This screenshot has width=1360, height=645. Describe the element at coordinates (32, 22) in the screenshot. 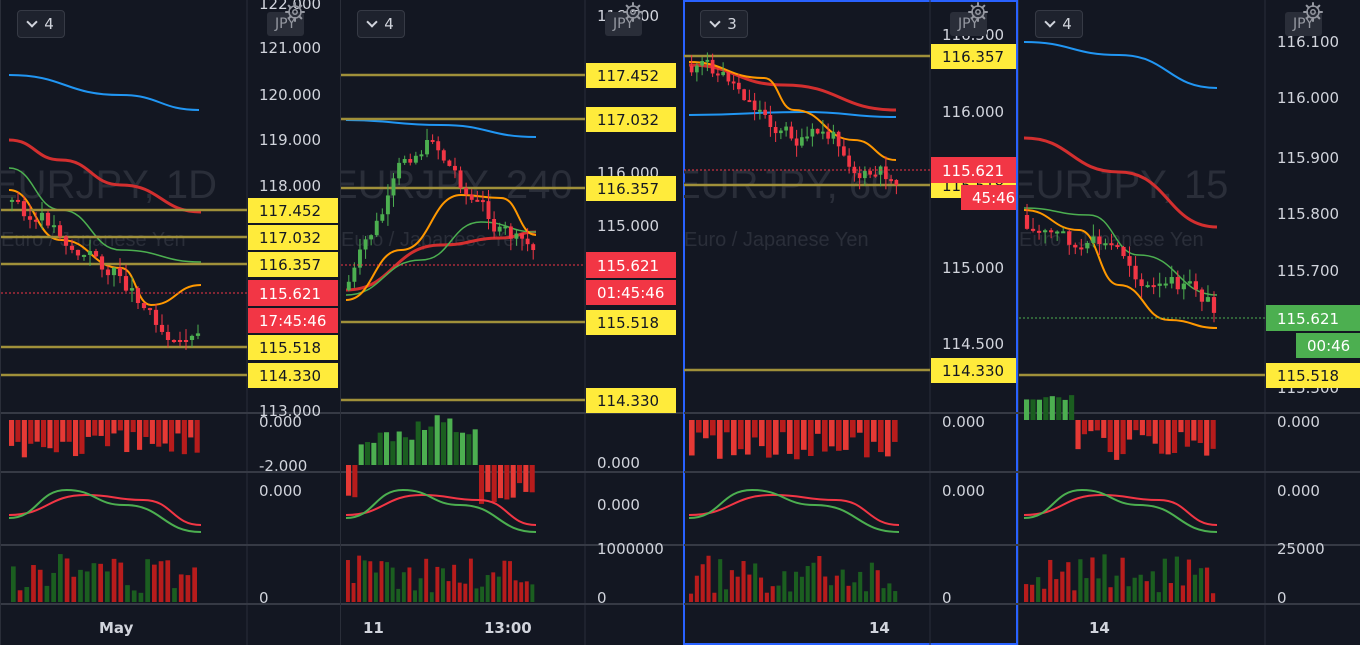

I see `chevron-down-icon` at that location.